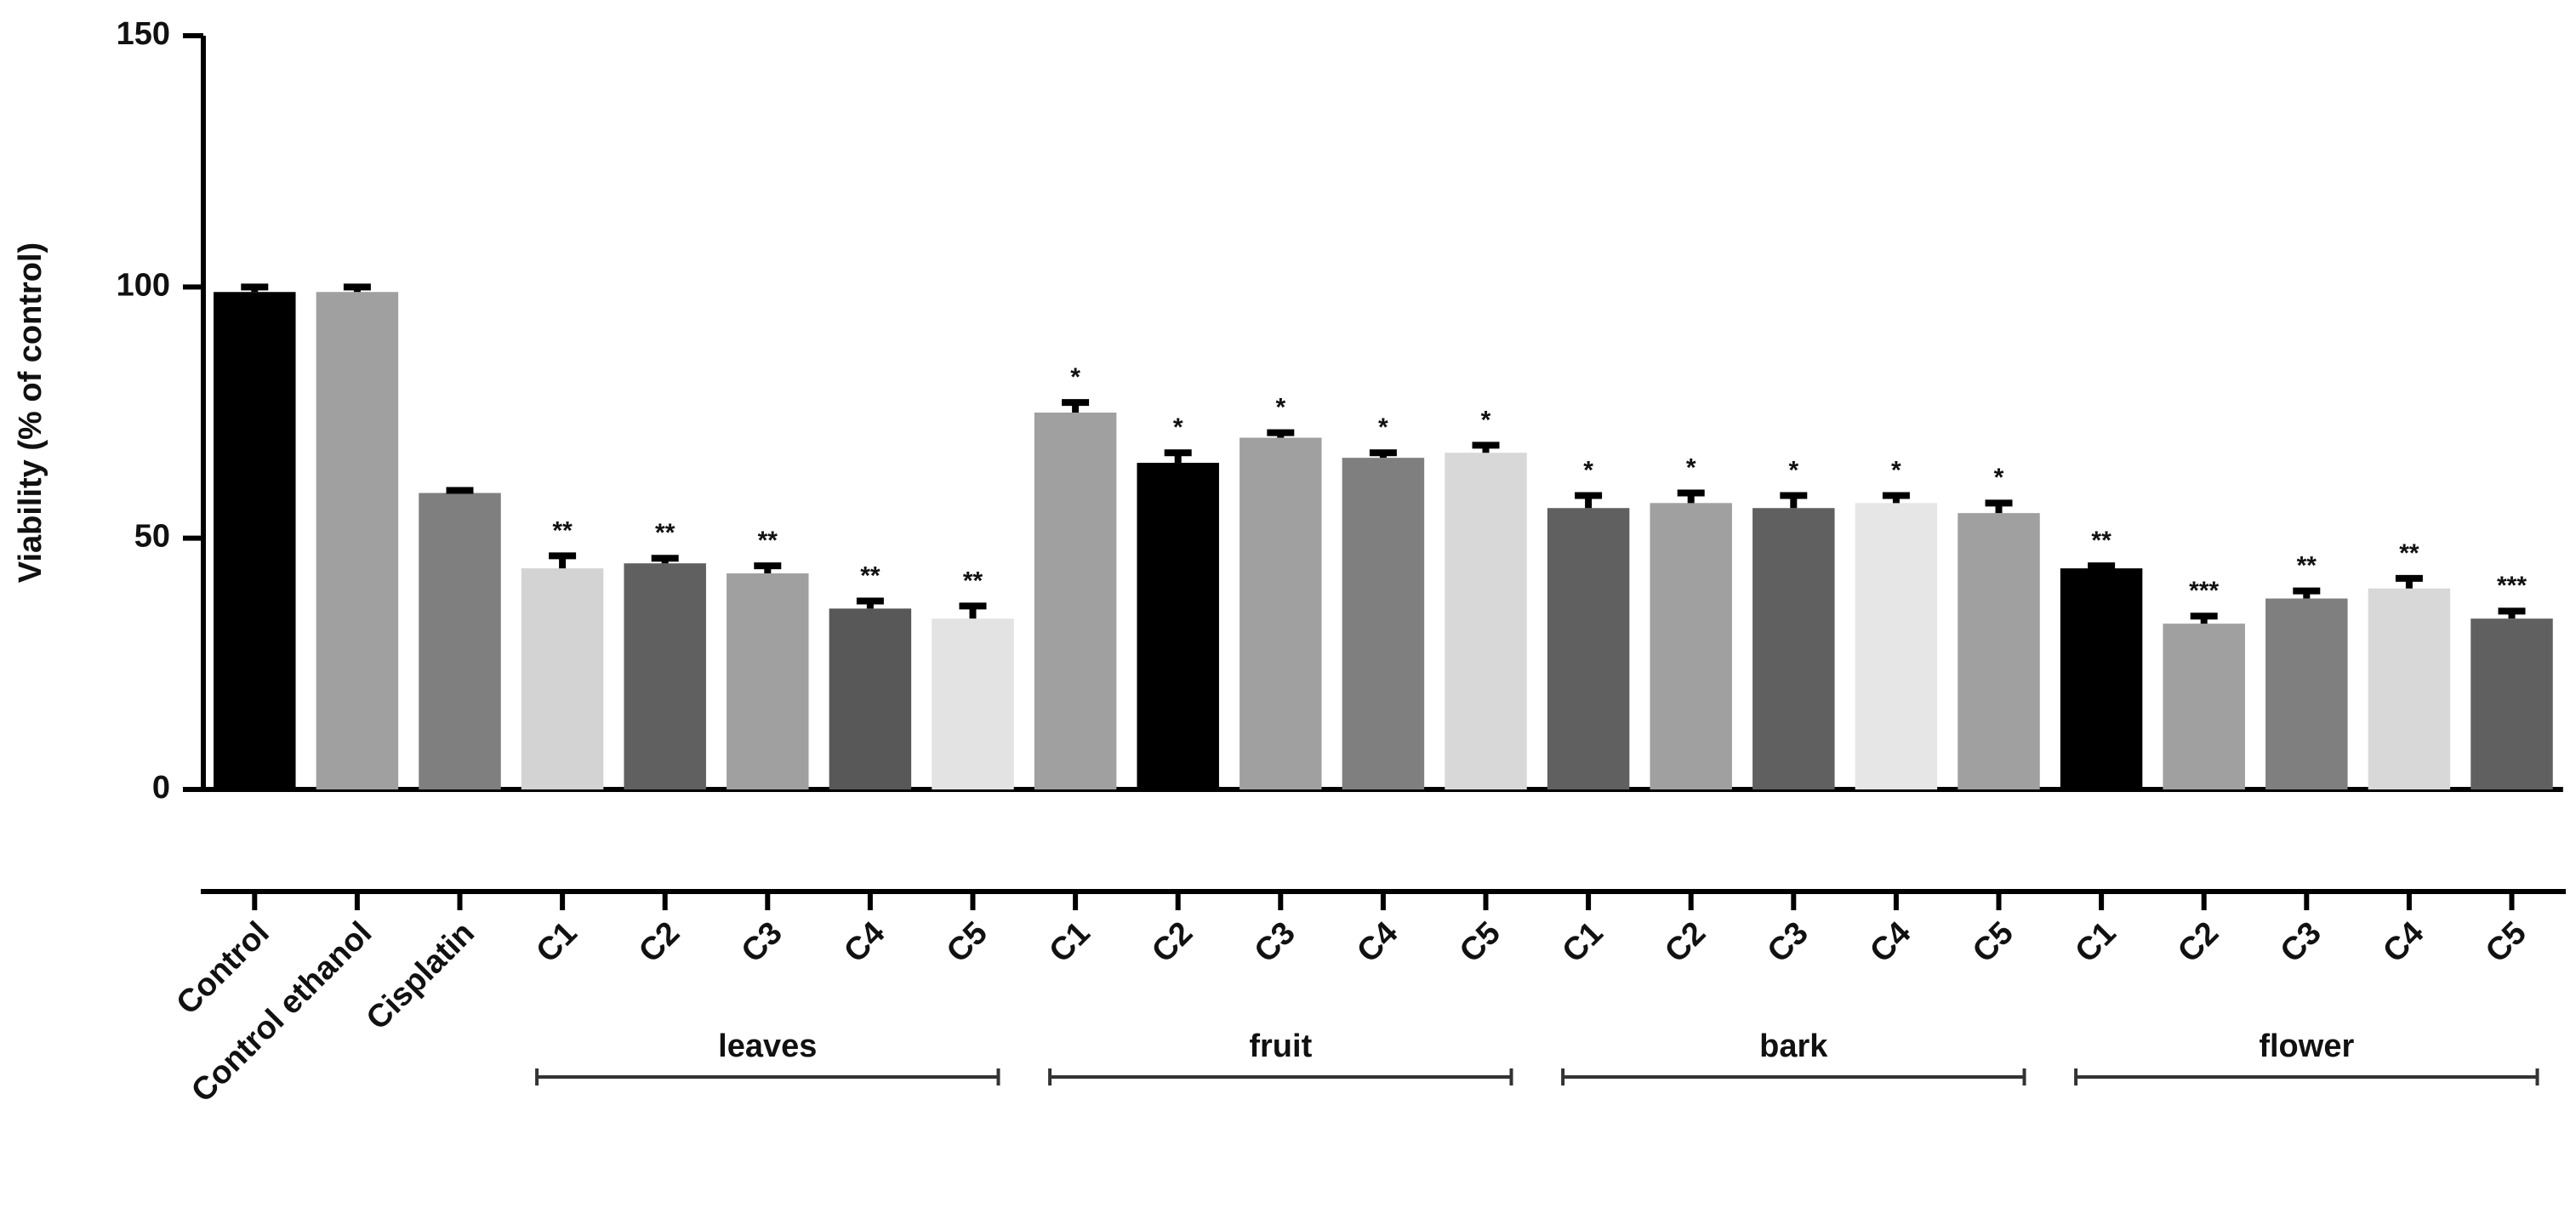 The width and height of the screenshot is (2576, 1225). Describe the element at coordinates (143, 285) in the screenshot. I see `y-tick-label: 100` at that location.